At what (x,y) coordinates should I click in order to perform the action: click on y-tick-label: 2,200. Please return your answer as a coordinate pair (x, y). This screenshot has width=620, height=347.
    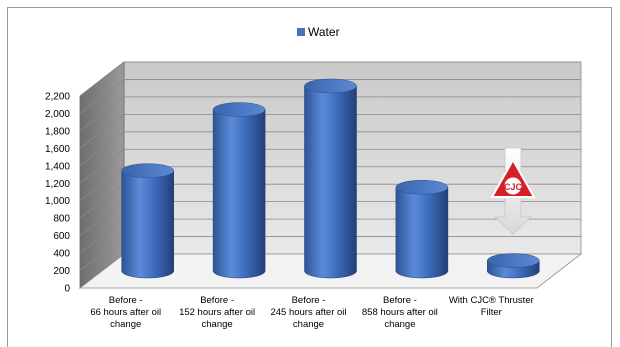
    Looking at the image, I should click on (57, 97).